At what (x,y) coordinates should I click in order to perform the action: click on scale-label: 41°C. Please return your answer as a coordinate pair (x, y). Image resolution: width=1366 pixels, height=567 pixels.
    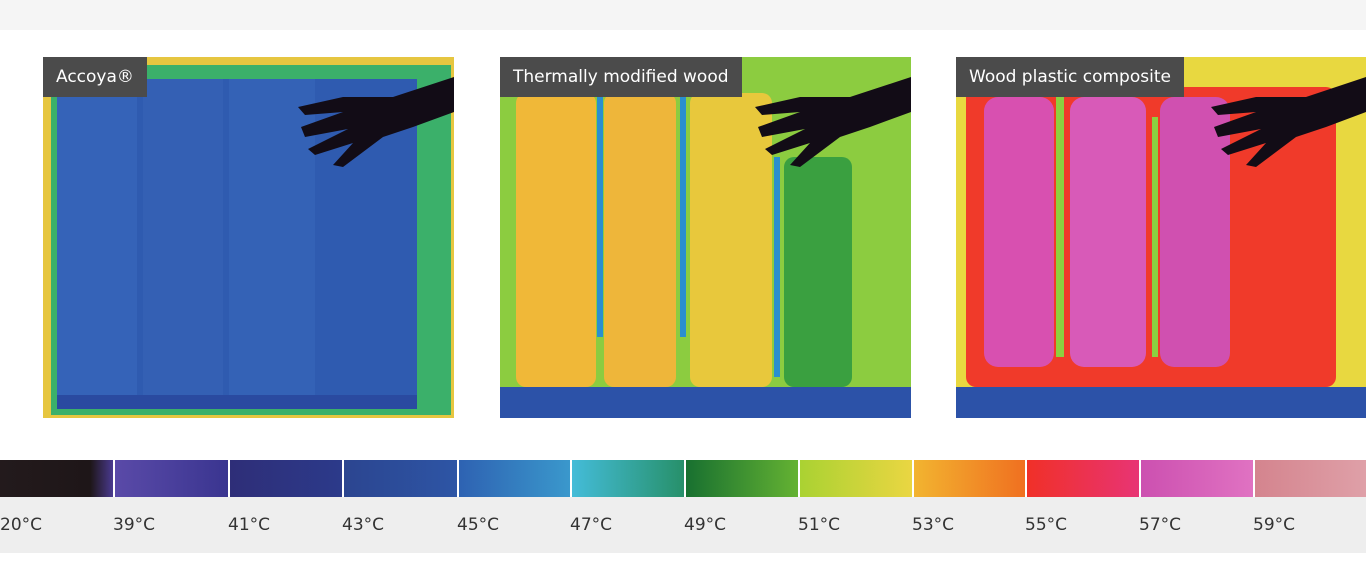
    Looking at the image, I should click on (249, 525).